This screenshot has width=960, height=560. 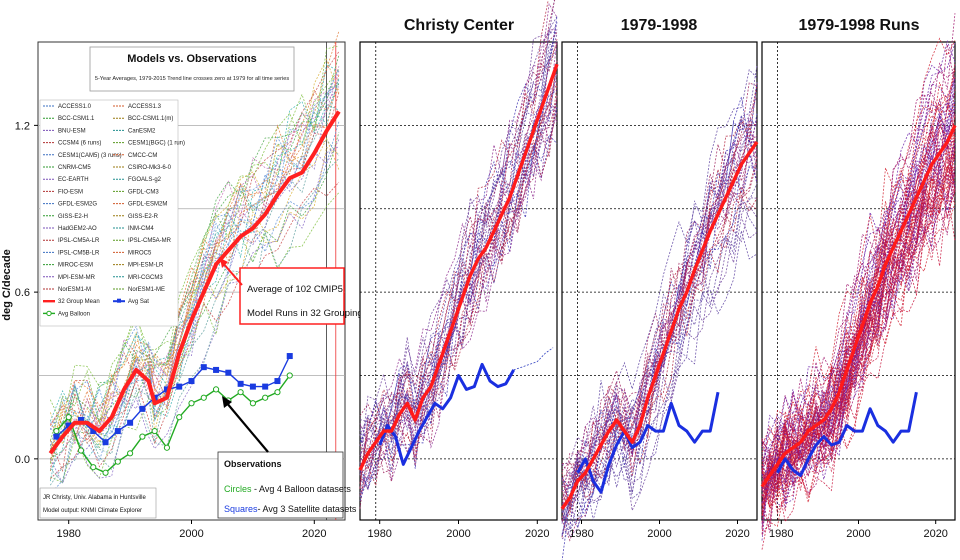 What do you see at coordinates (75, 107) in the screenshot?
I see `legend-label: ACCESS1.0` at bounding box center [75, 107].